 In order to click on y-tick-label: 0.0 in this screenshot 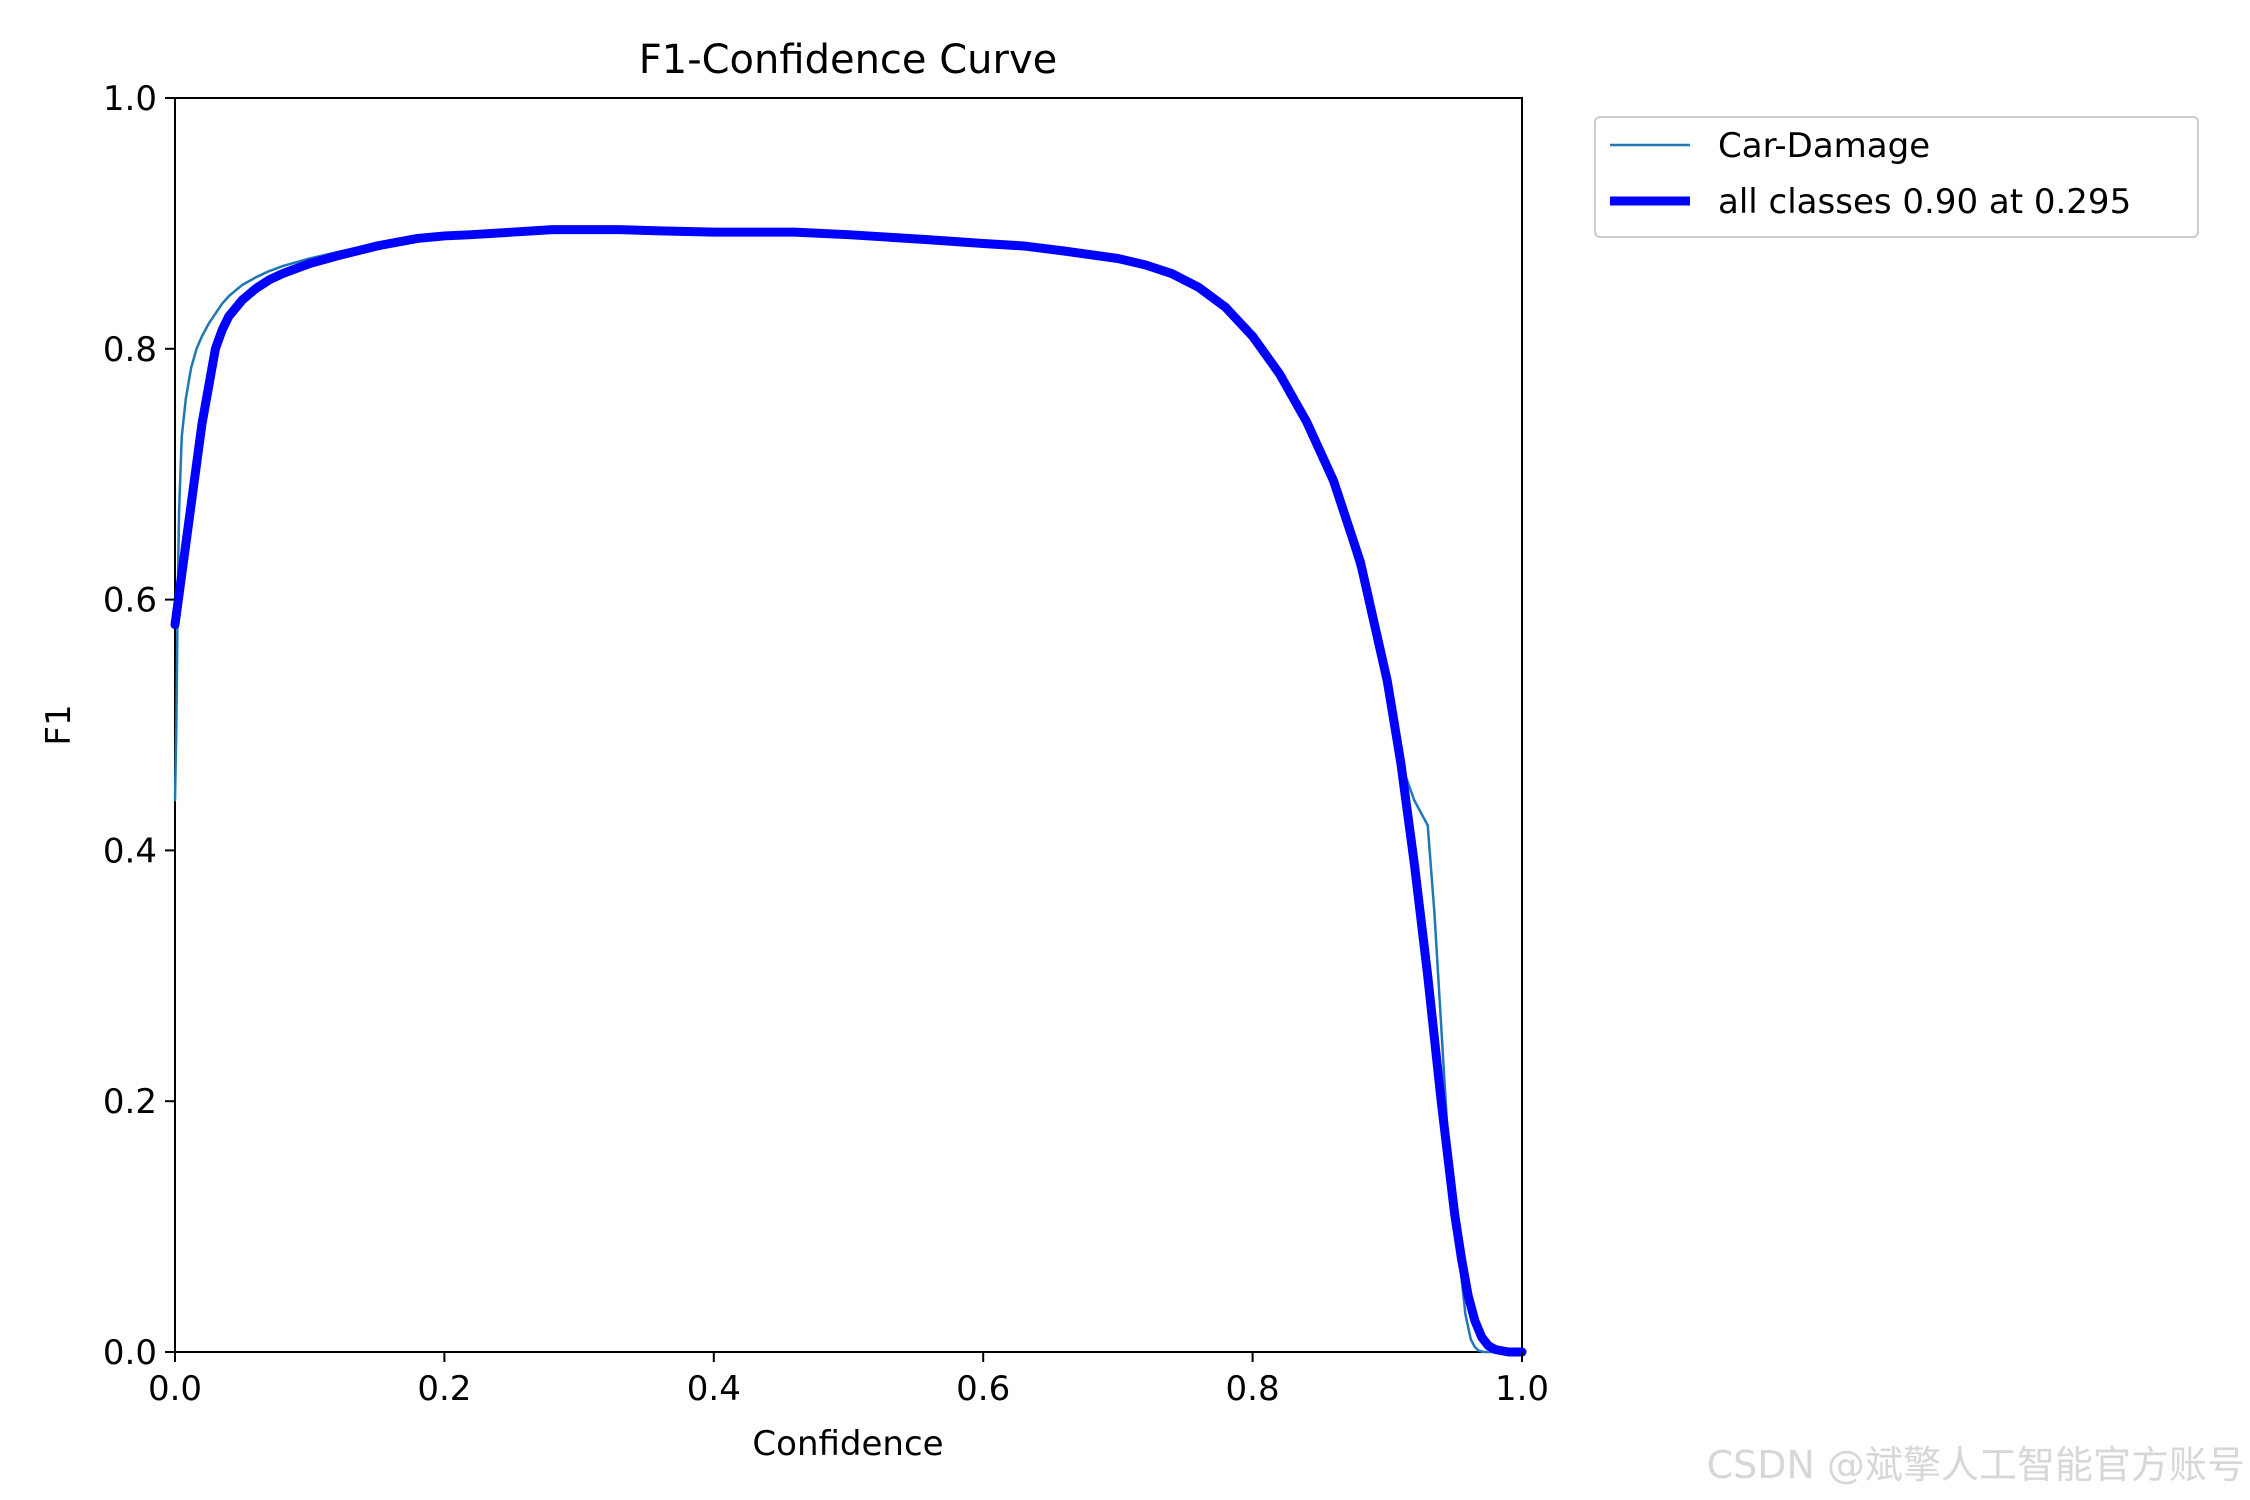, I will do `click(130, 1353)`.